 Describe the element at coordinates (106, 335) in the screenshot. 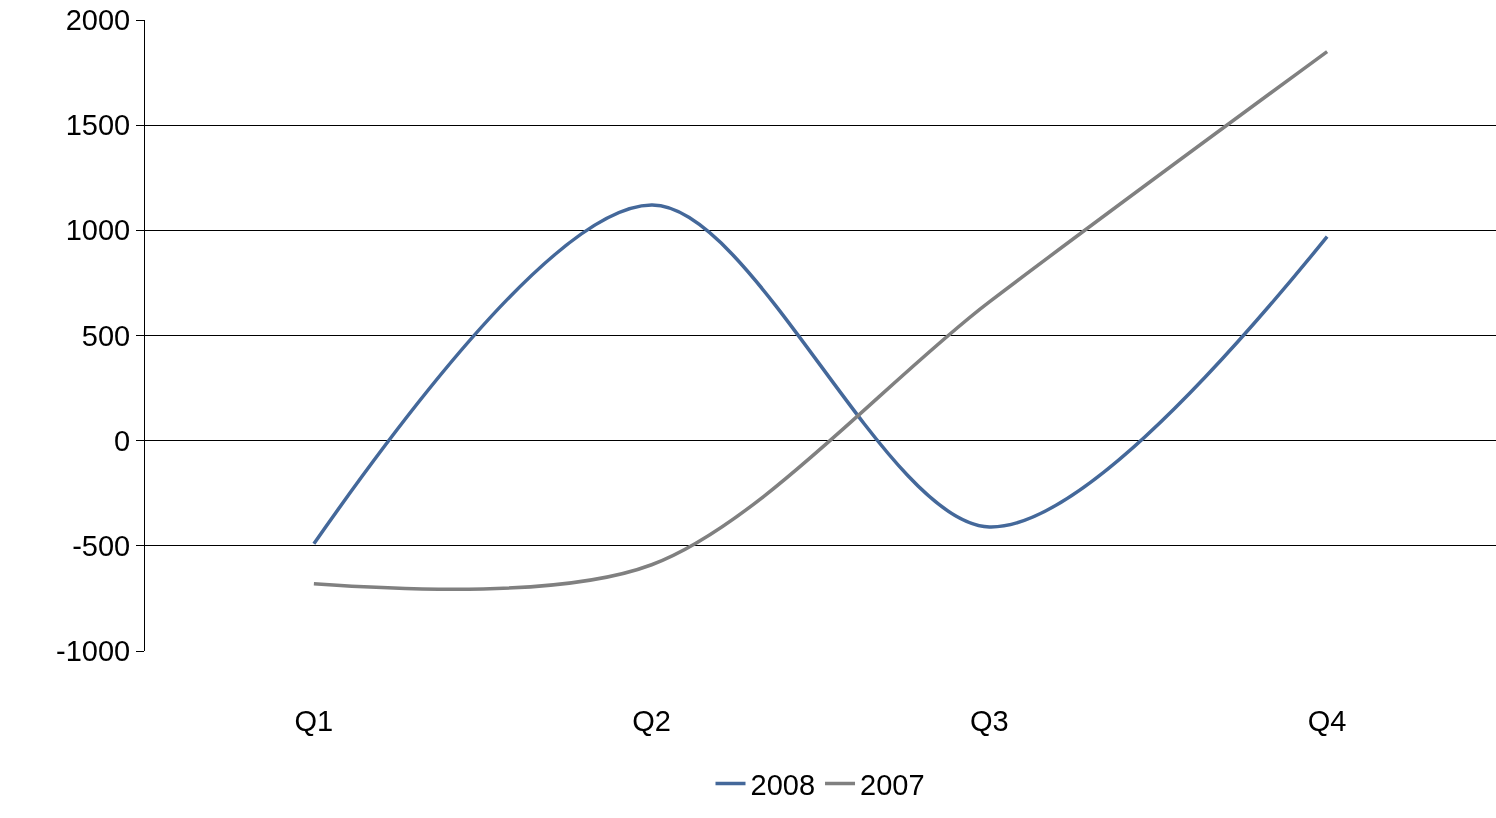

I see `y-tick-label: 500` at that location.